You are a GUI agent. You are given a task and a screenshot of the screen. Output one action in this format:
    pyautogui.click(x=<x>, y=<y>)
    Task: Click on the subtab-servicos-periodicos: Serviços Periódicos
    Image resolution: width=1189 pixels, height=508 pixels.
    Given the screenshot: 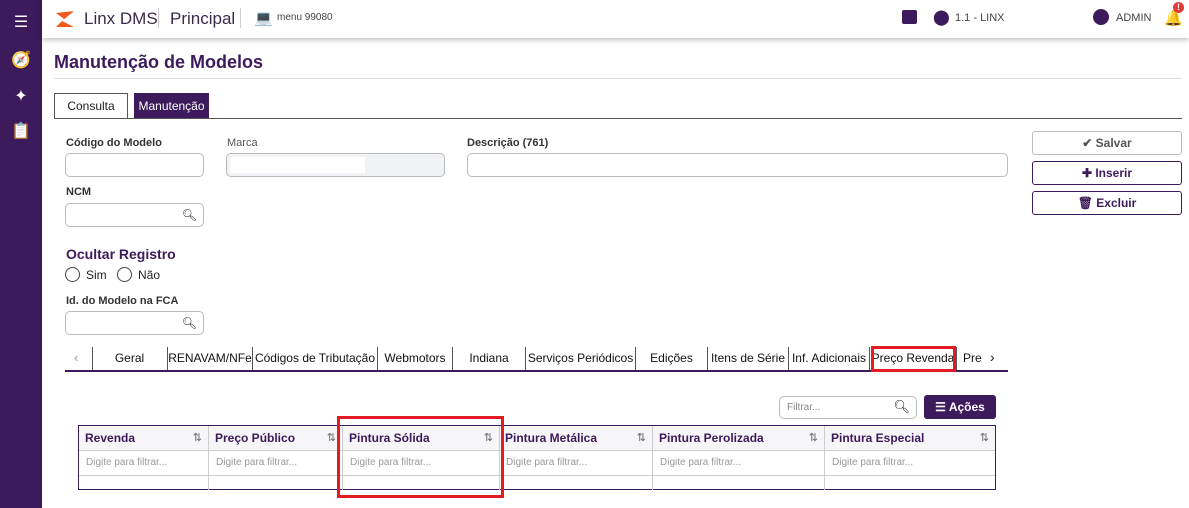 What is the action you would take?
    pyautogui.click(x=581, y=358)
    